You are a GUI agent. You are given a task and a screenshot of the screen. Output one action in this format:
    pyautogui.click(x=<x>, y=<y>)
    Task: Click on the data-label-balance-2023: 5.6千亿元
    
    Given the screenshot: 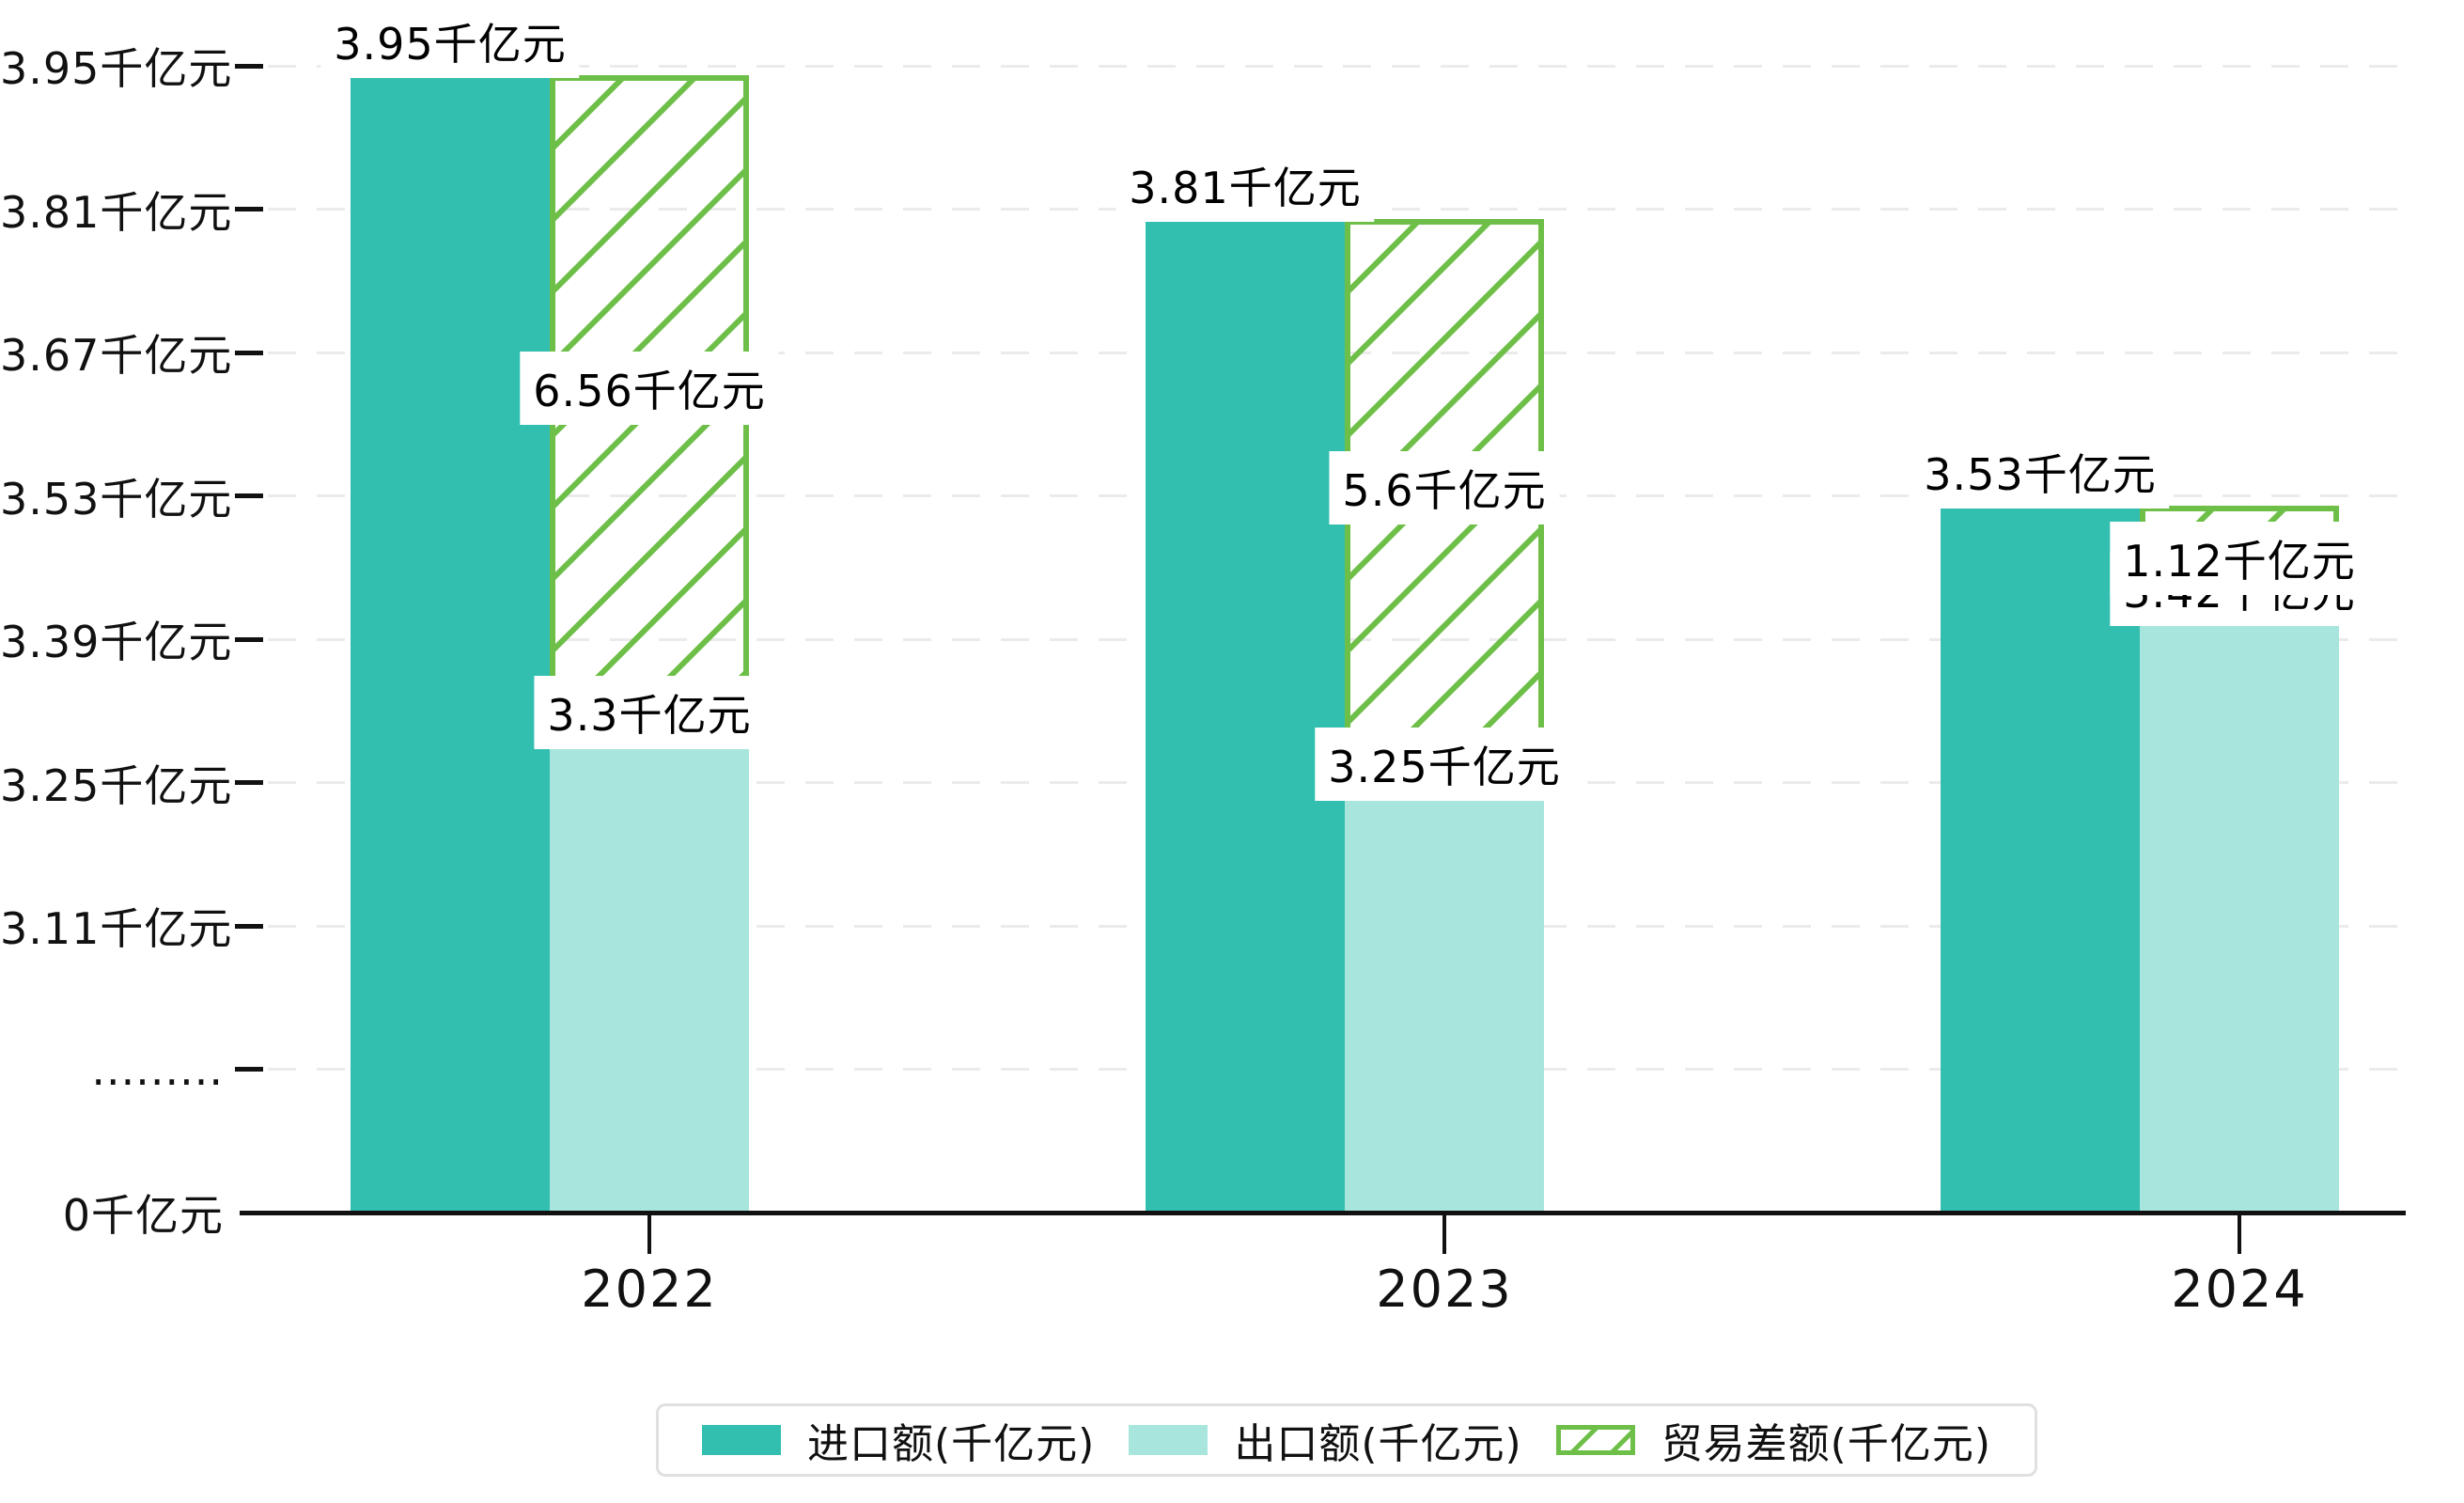 What is the action you would take?
    pyautogui.click(x=1444, y=488)
    